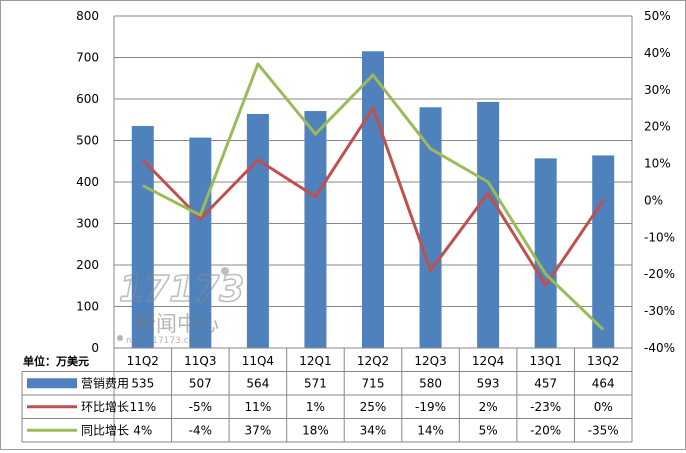 The image size is (686, 453). What do you see at coordinates (603, 361) in the screenshot?
I see `category-label: 13Q2` at bounding box center [603, 361].